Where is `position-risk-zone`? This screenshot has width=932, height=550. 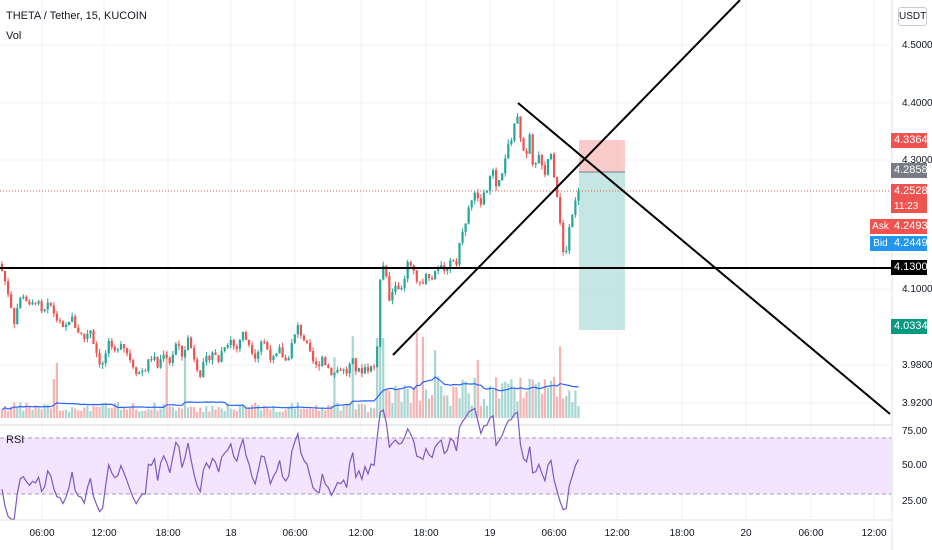
position-risk-zone is located at coordinates (602, 156).